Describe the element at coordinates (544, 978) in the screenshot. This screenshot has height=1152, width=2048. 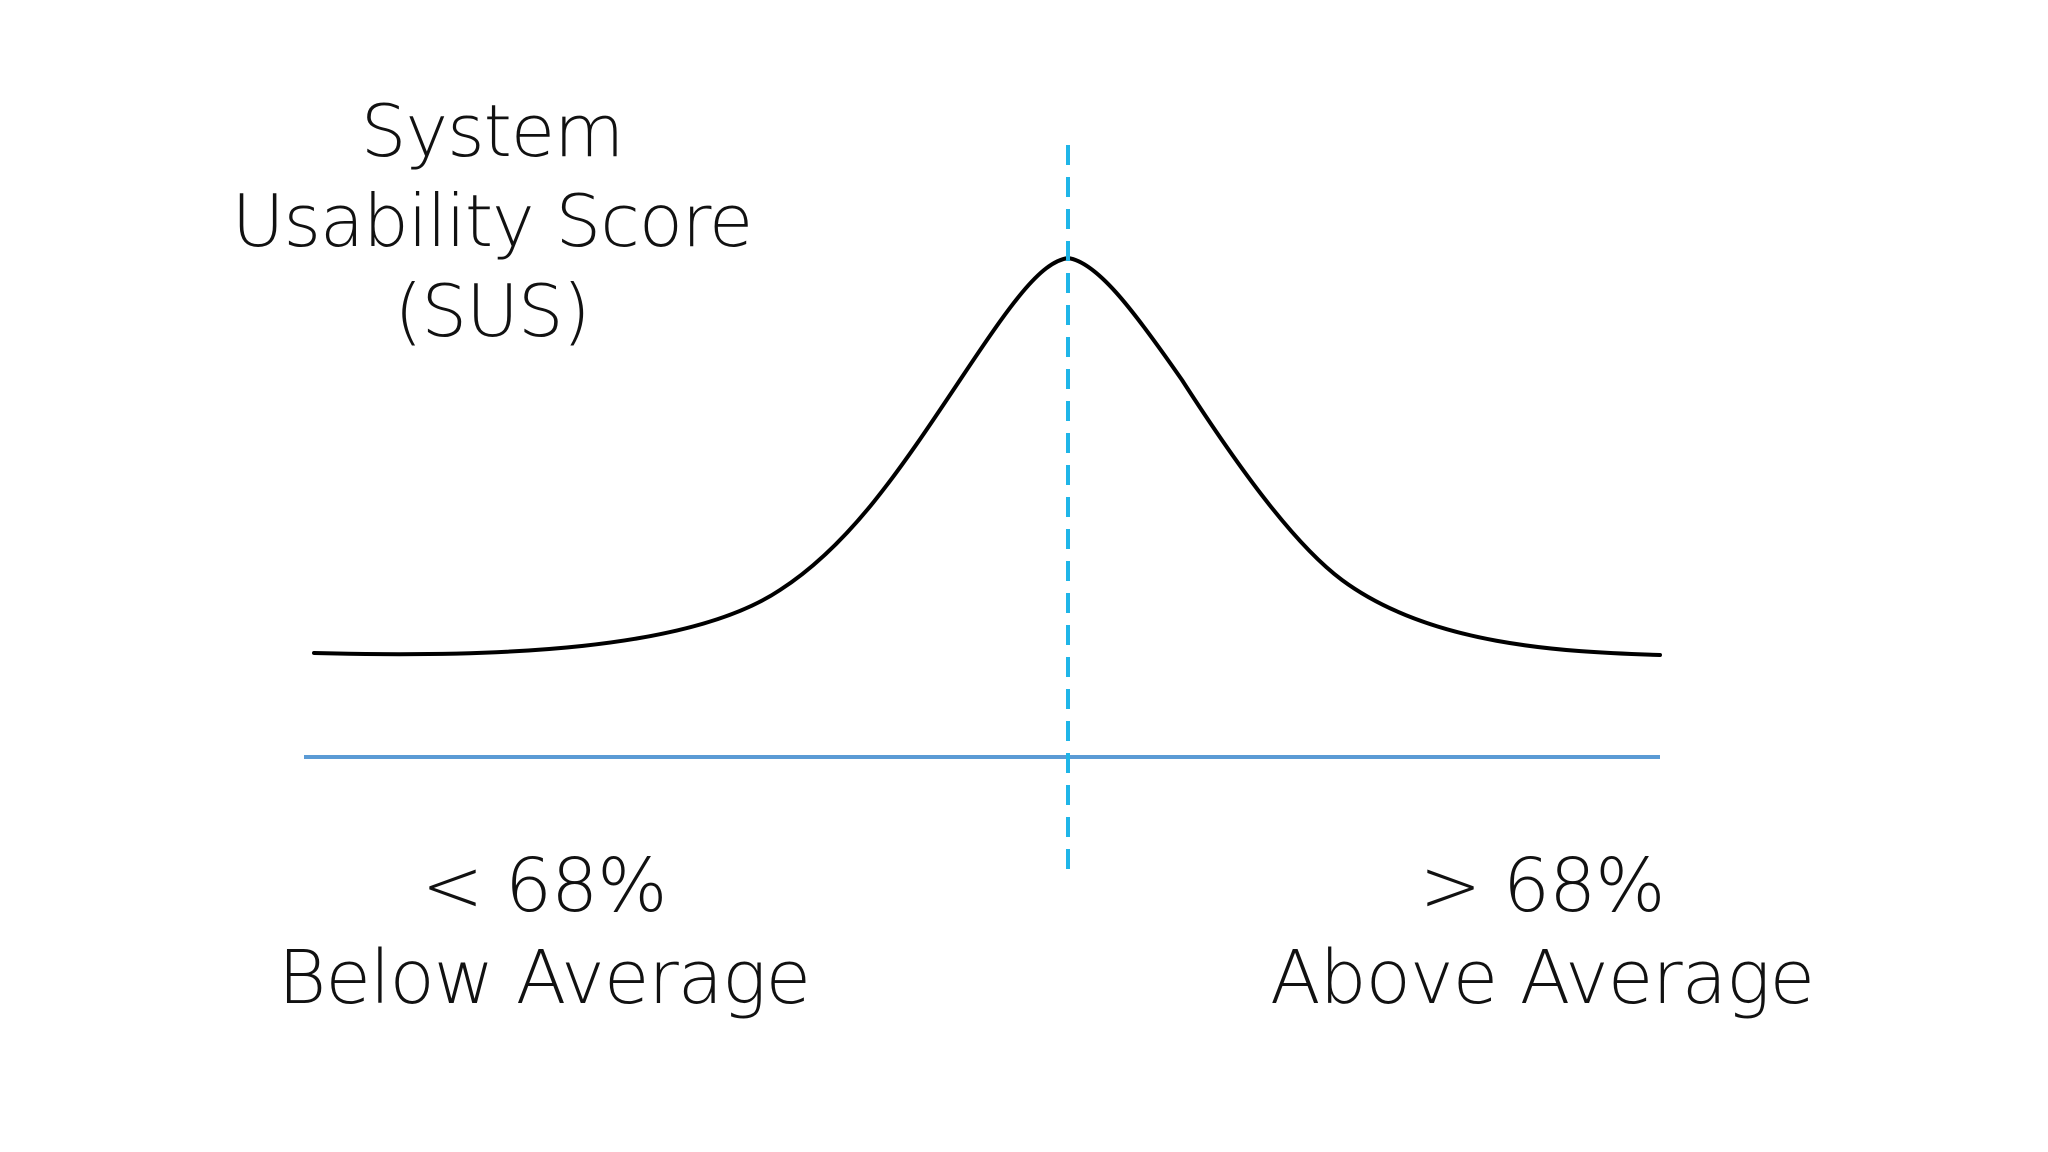
I see `below-average-text: Below Average` at that location.